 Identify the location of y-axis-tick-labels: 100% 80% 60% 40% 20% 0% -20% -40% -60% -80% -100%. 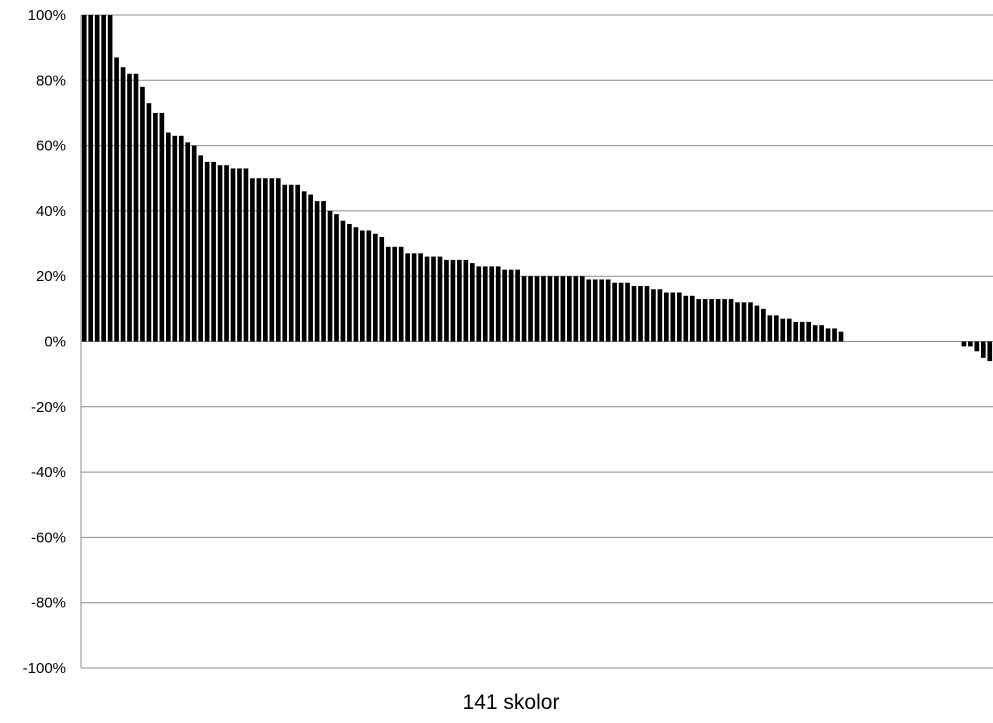
(44, 342).